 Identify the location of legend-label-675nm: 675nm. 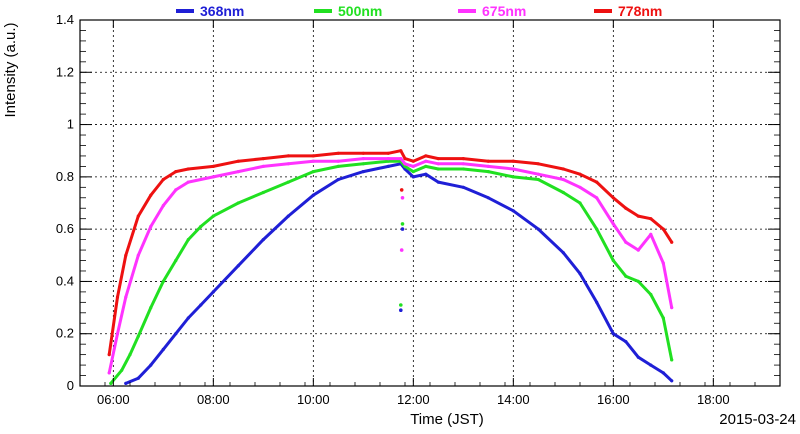
(504, 11).